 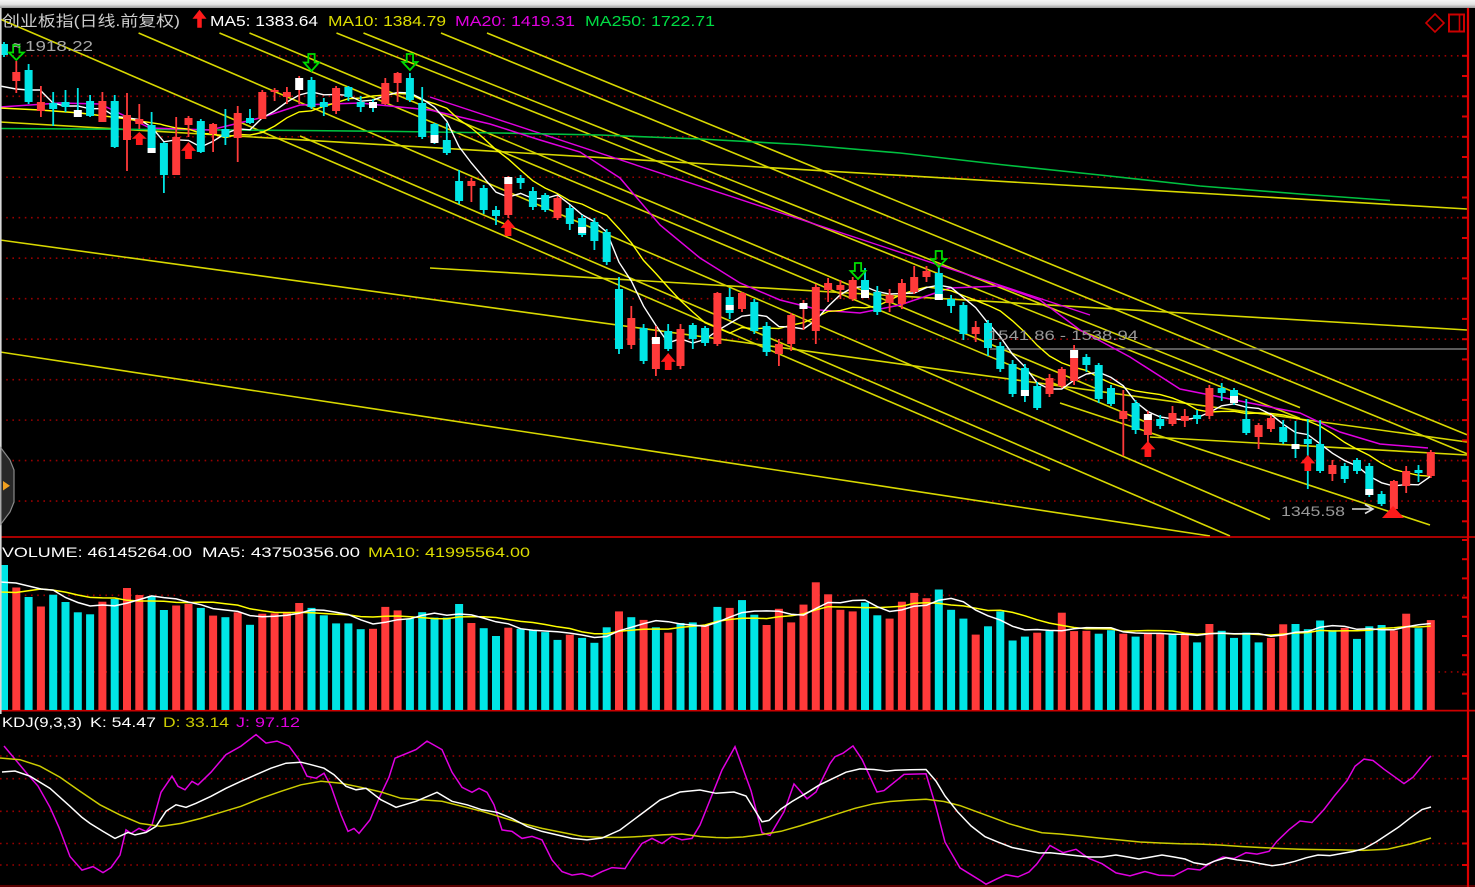 What do you see at coordinates (387, 21) in the screenshot?
I see `svg-text: MA10: 1384.79` at bounding box center [387, 21].